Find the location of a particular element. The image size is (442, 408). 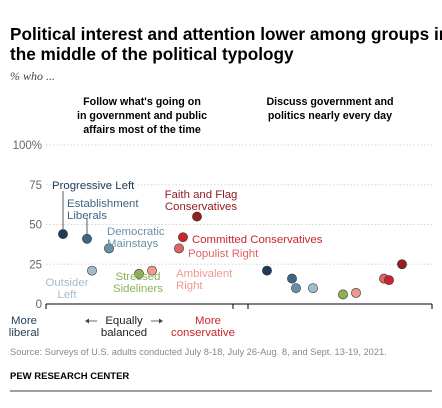

panel-title: Discuss government and is located at coordinates (329, 102).